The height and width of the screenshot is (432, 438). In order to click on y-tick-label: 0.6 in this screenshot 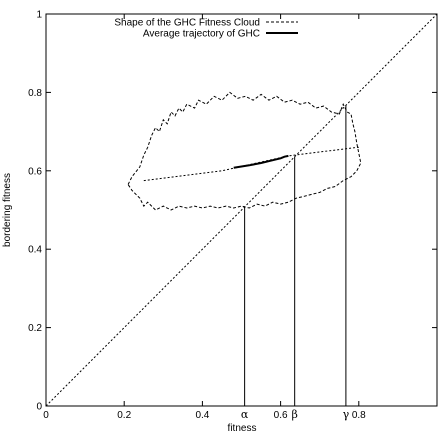, I will do `click(35, 171)`.